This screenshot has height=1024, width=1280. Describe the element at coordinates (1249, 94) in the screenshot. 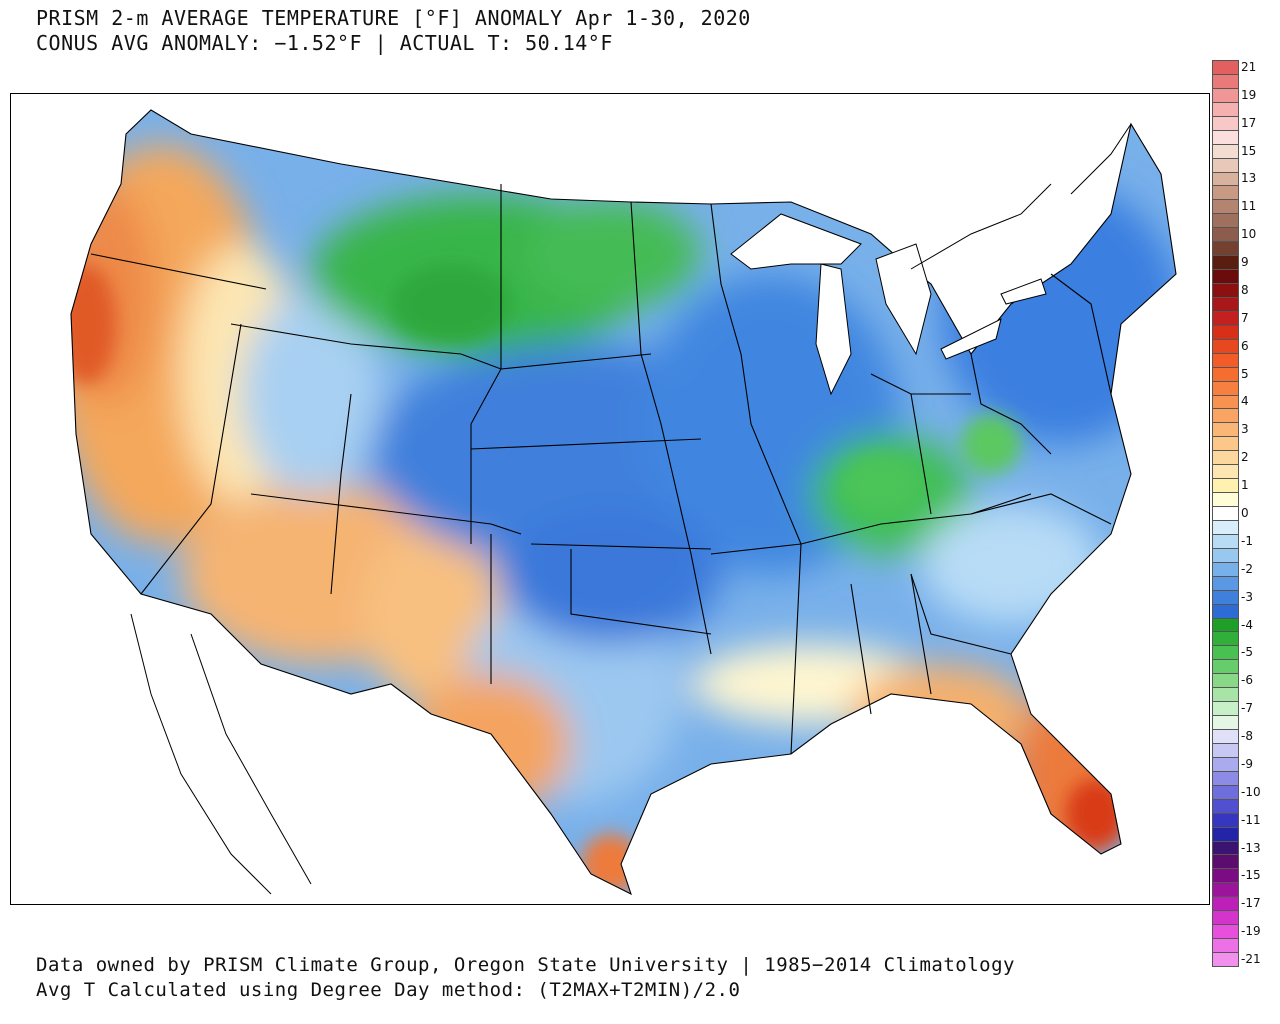

I see `legend-label: 19` at that location.